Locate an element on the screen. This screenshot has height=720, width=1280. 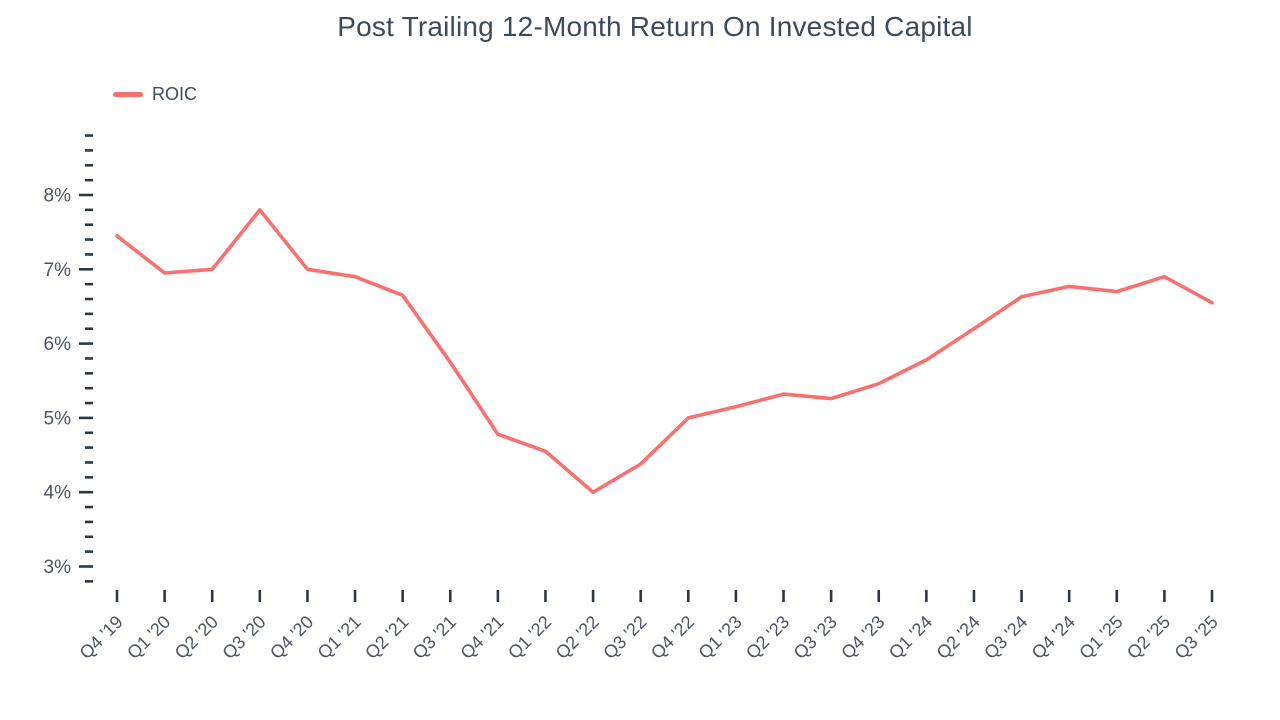
x-axis-label: Q2 '21 is located at coordinates (386, 637).